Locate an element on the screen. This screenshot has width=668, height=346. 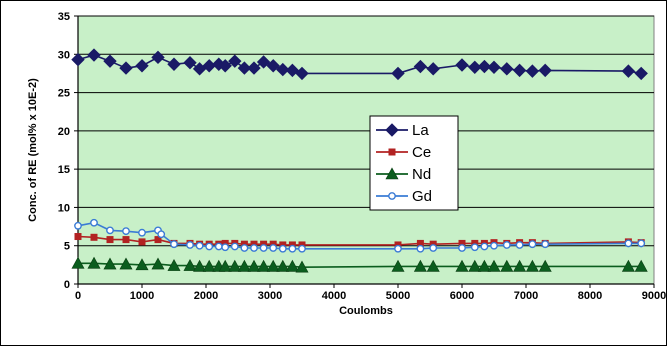
legend-item-gd: Gd is located at coordinates (404, 196).